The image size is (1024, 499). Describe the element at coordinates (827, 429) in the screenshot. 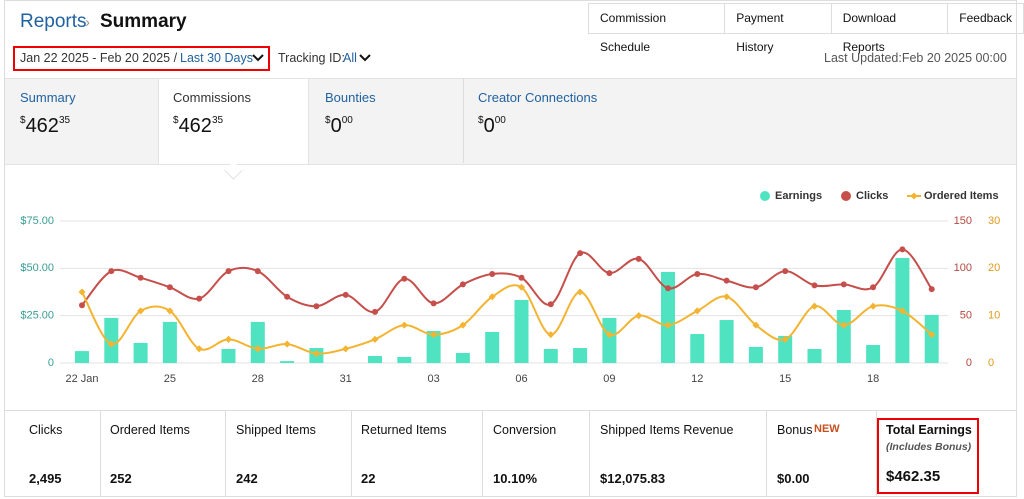

I see `badge: NEW` at that location.